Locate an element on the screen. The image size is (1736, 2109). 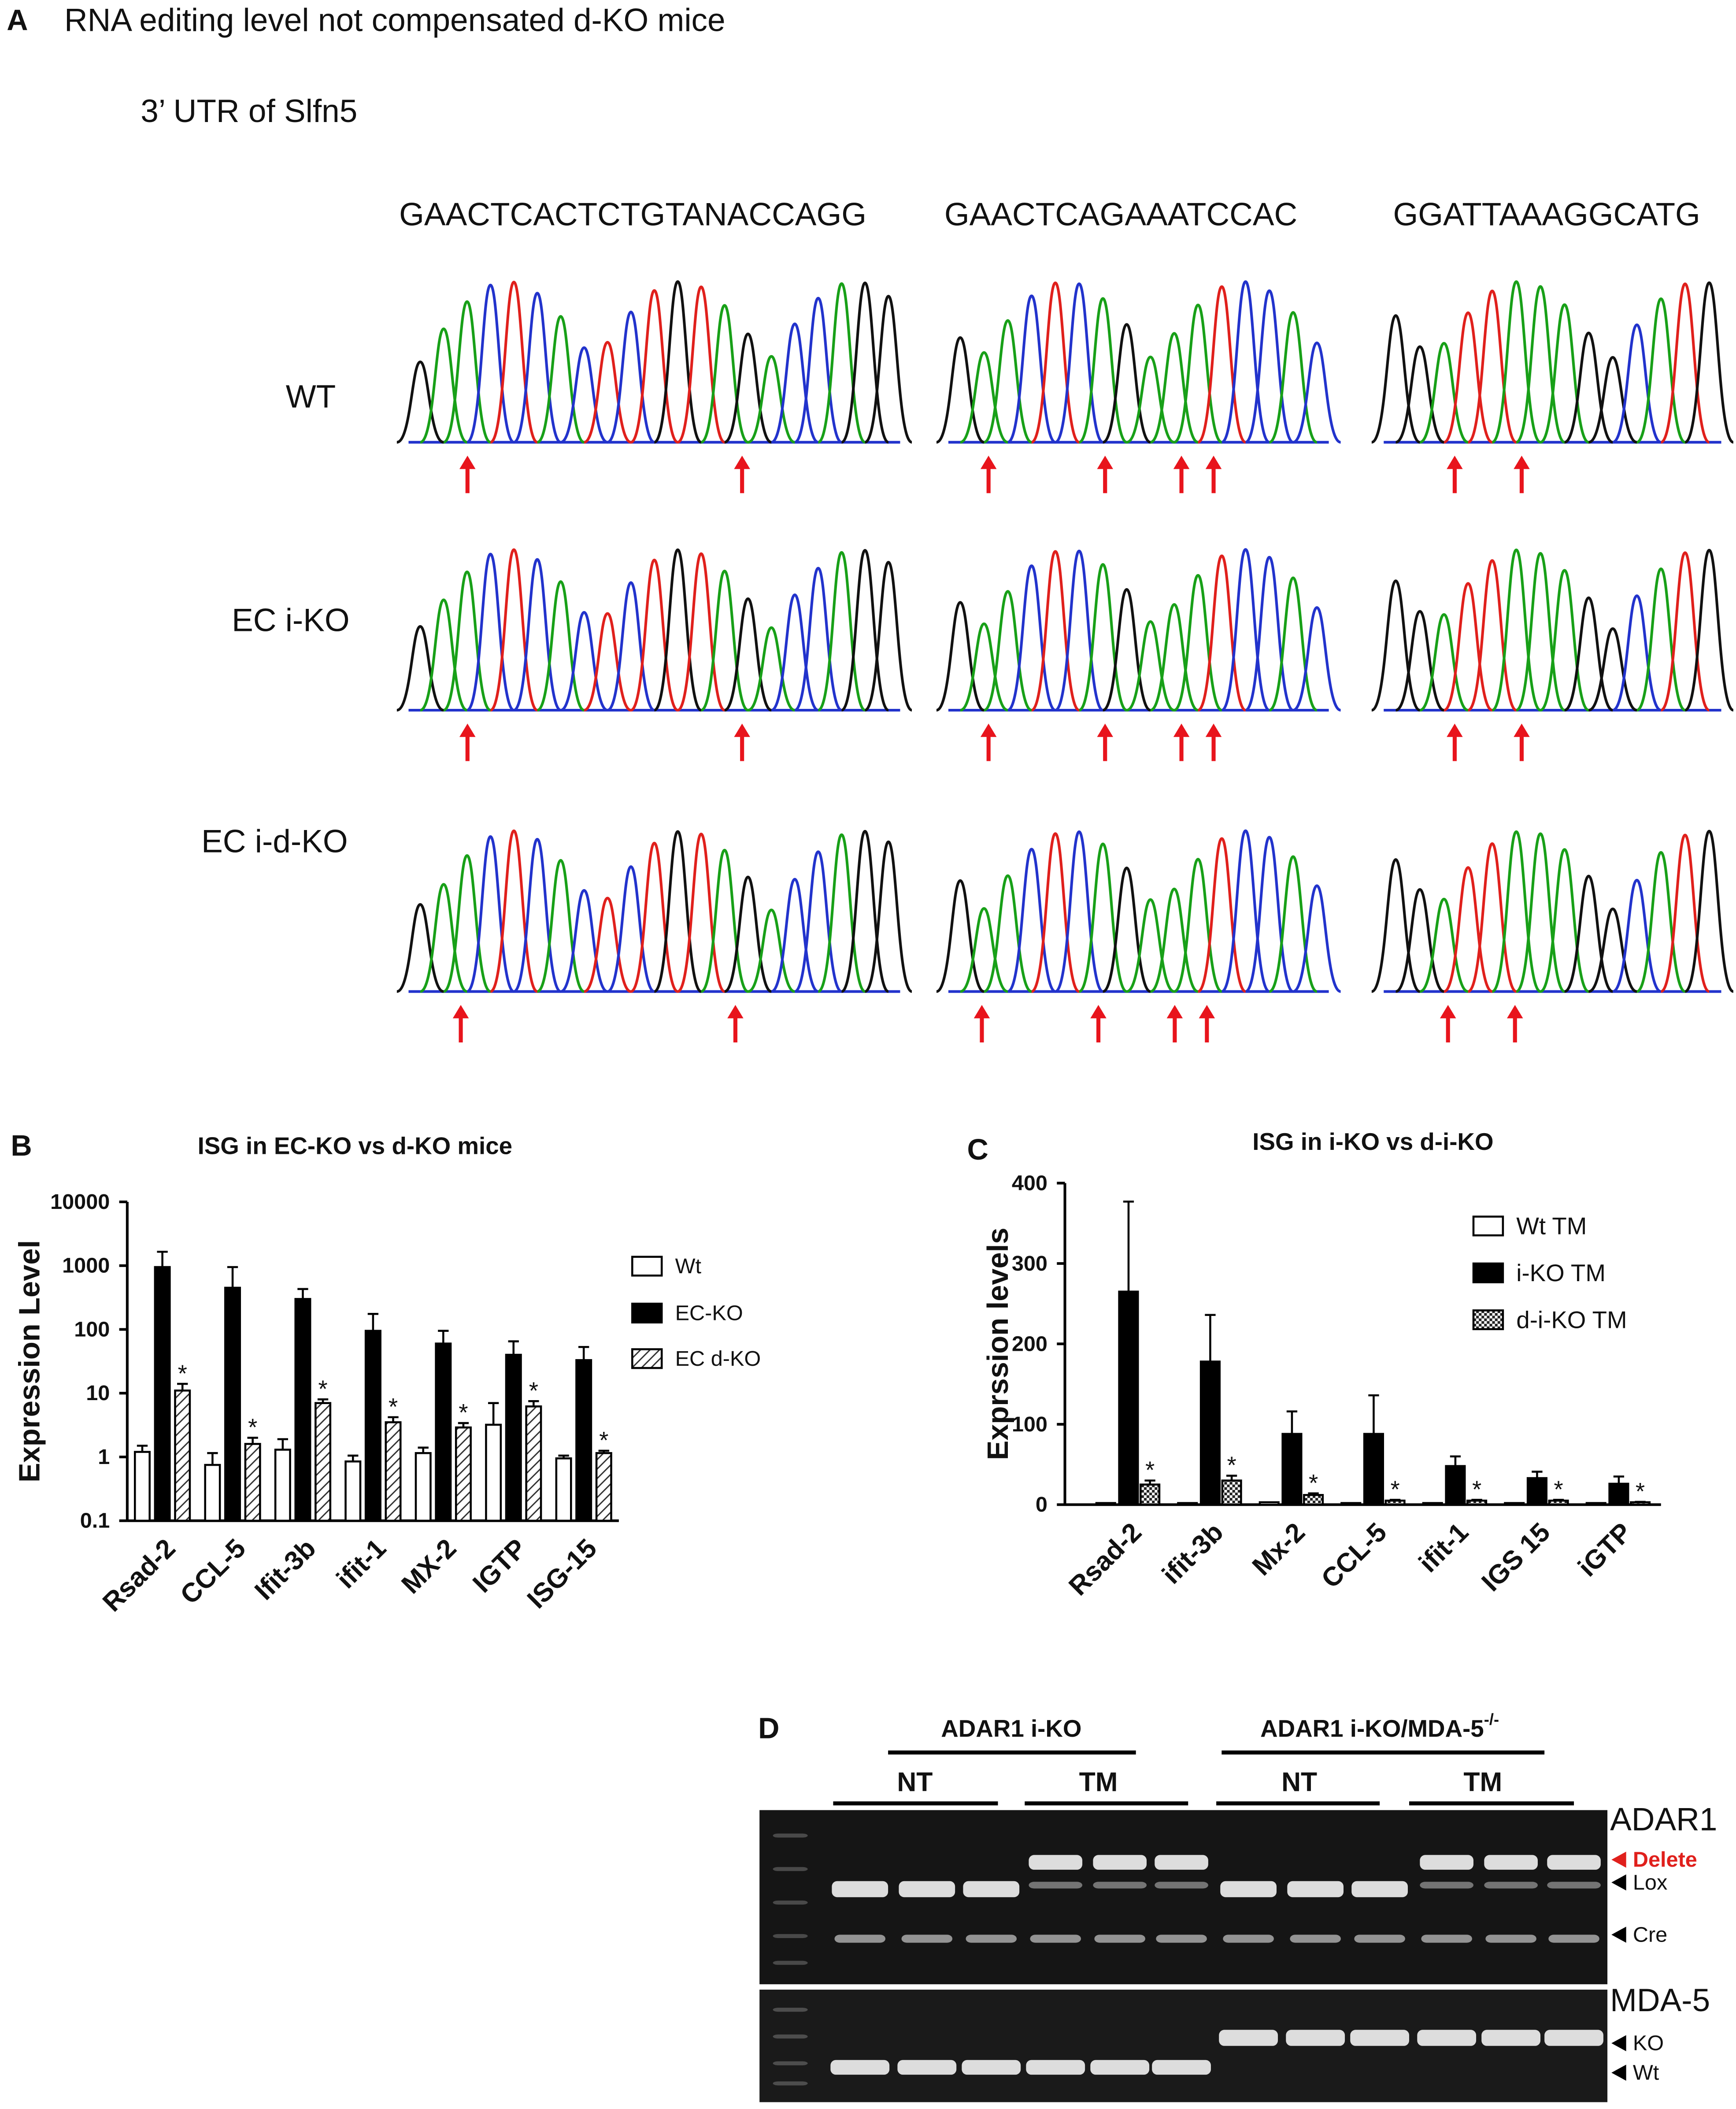
band-label: KO is located at coordinates (1648, 2043).